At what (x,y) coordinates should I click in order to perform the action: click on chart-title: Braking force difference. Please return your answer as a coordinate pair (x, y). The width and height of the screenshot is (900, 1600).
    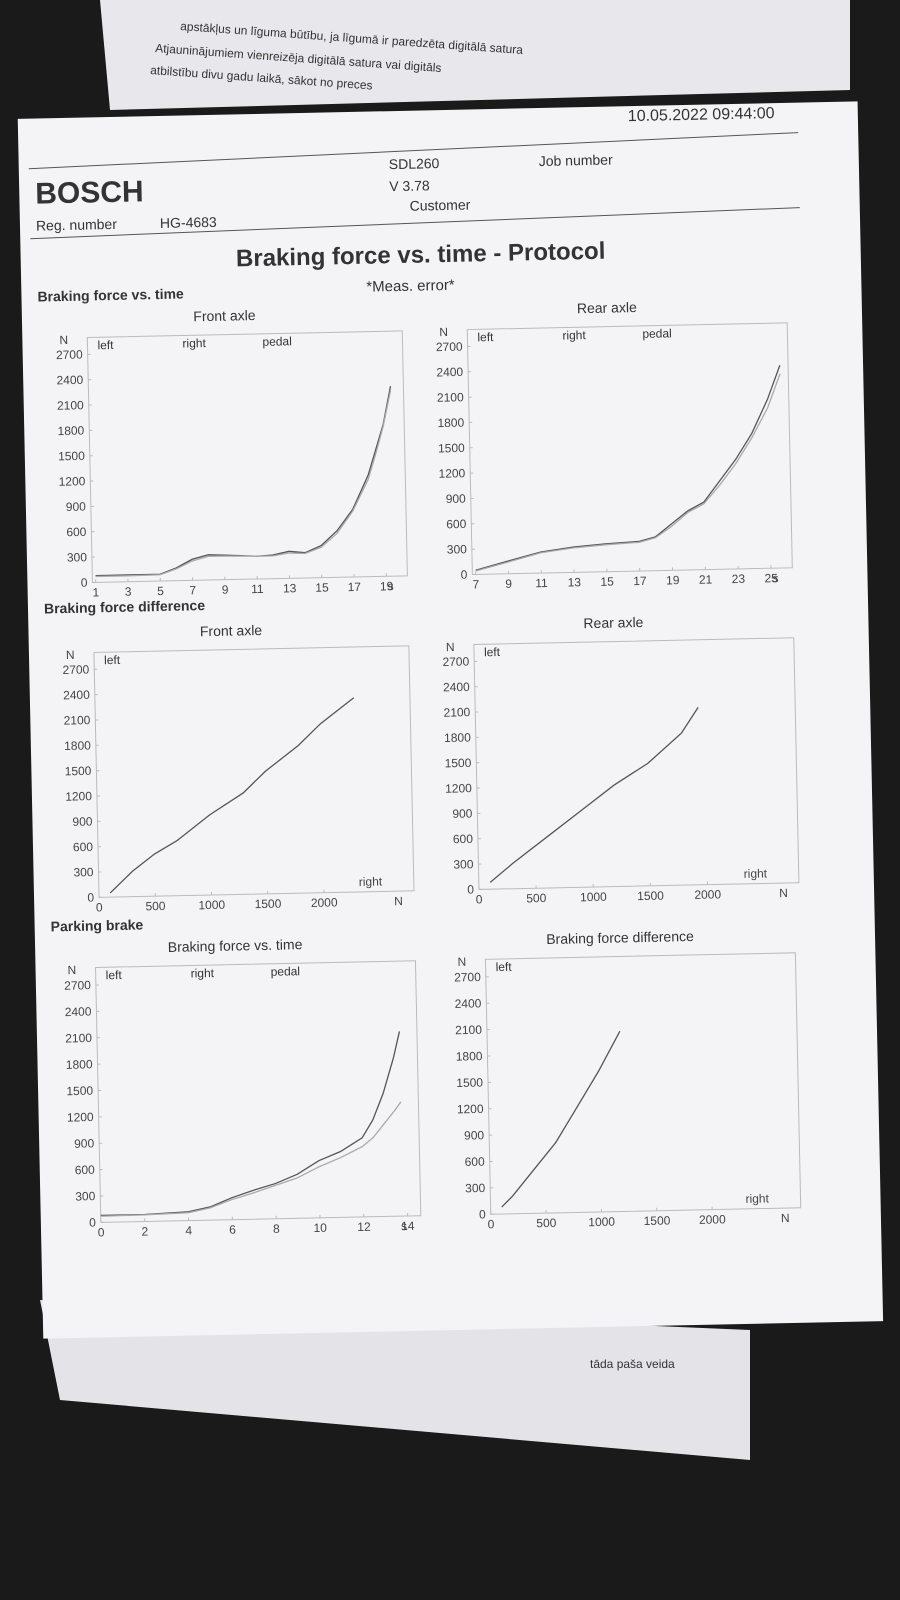
    Looking at the image, I should click on (620, 937).